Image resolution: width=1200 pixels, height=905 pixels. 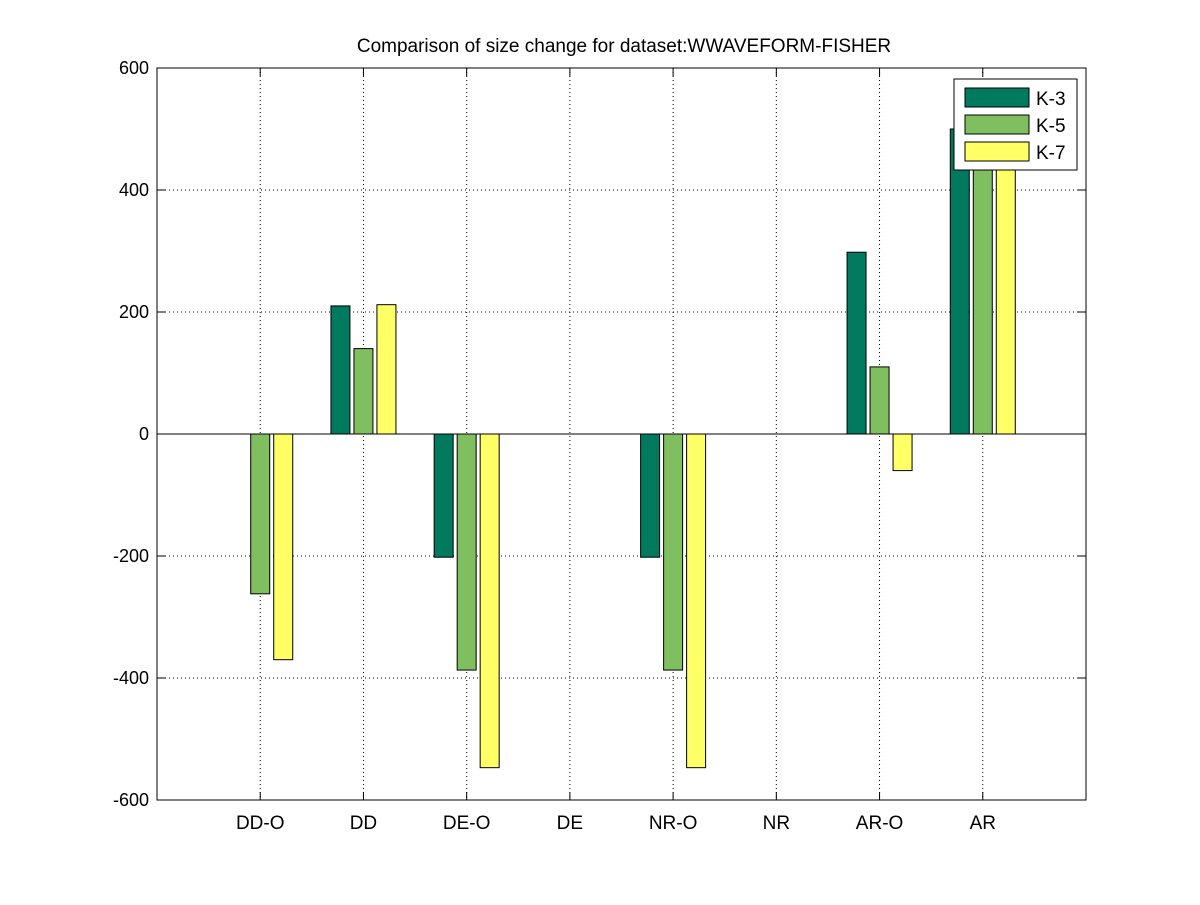 I want to click on x-tick-label: AR, so click(x=983, y=823).